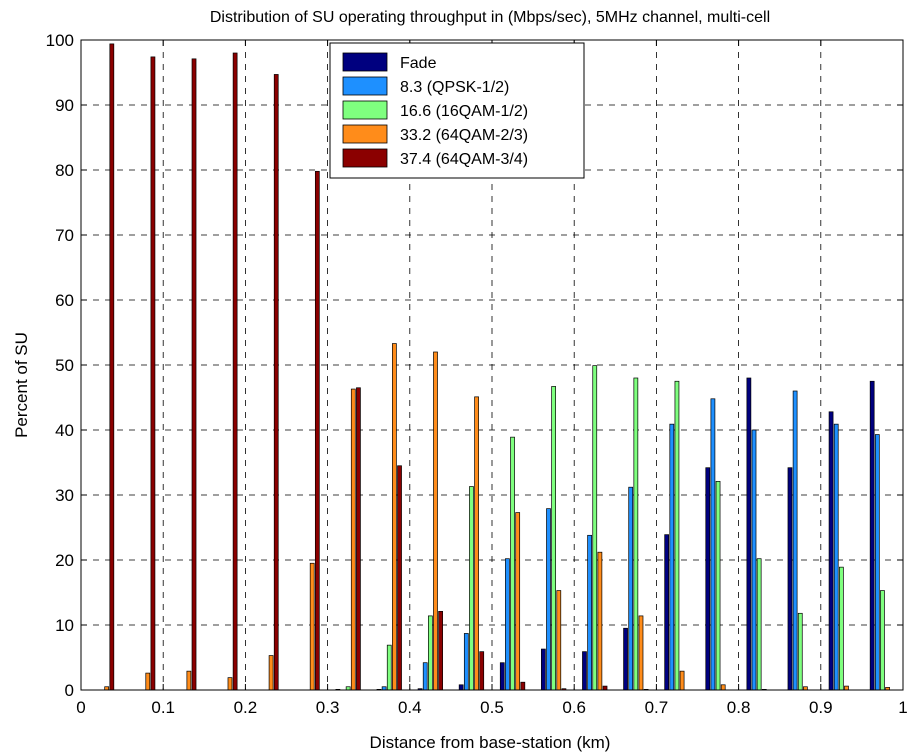 The image size is (910, 755). Describe the element at coordinates (64, 105) in the screenshot. I see `y-tick-label: 90` at that location.